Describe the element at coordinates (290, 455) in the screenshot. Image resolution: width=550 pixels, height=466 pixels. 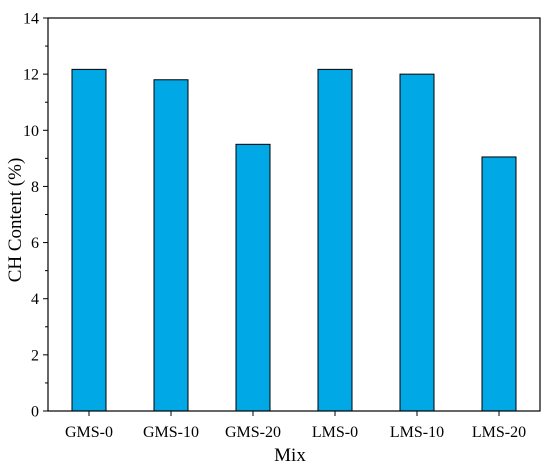
I see `x-axis-title: Mix` at that location.